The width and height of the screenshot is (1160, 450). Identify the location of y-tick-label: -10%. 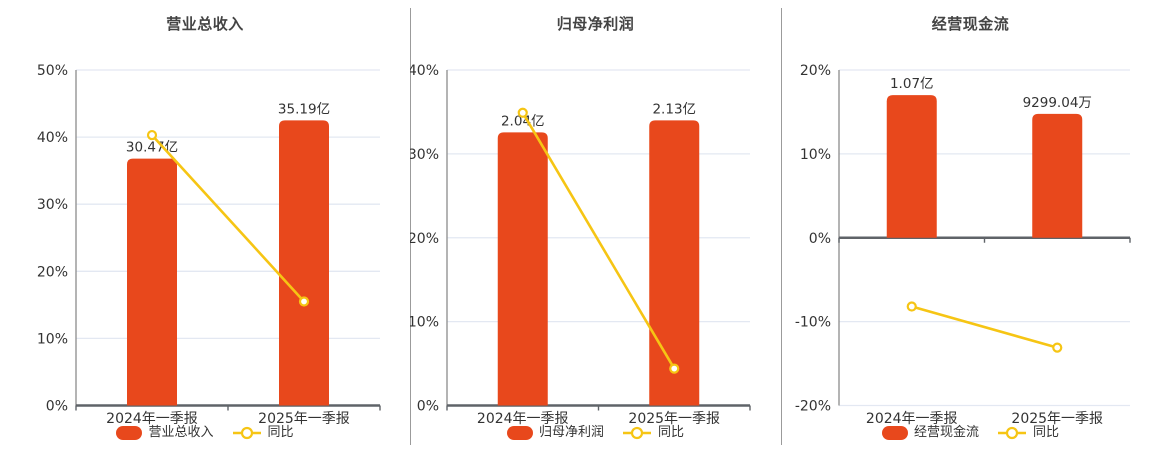
(813, 323).